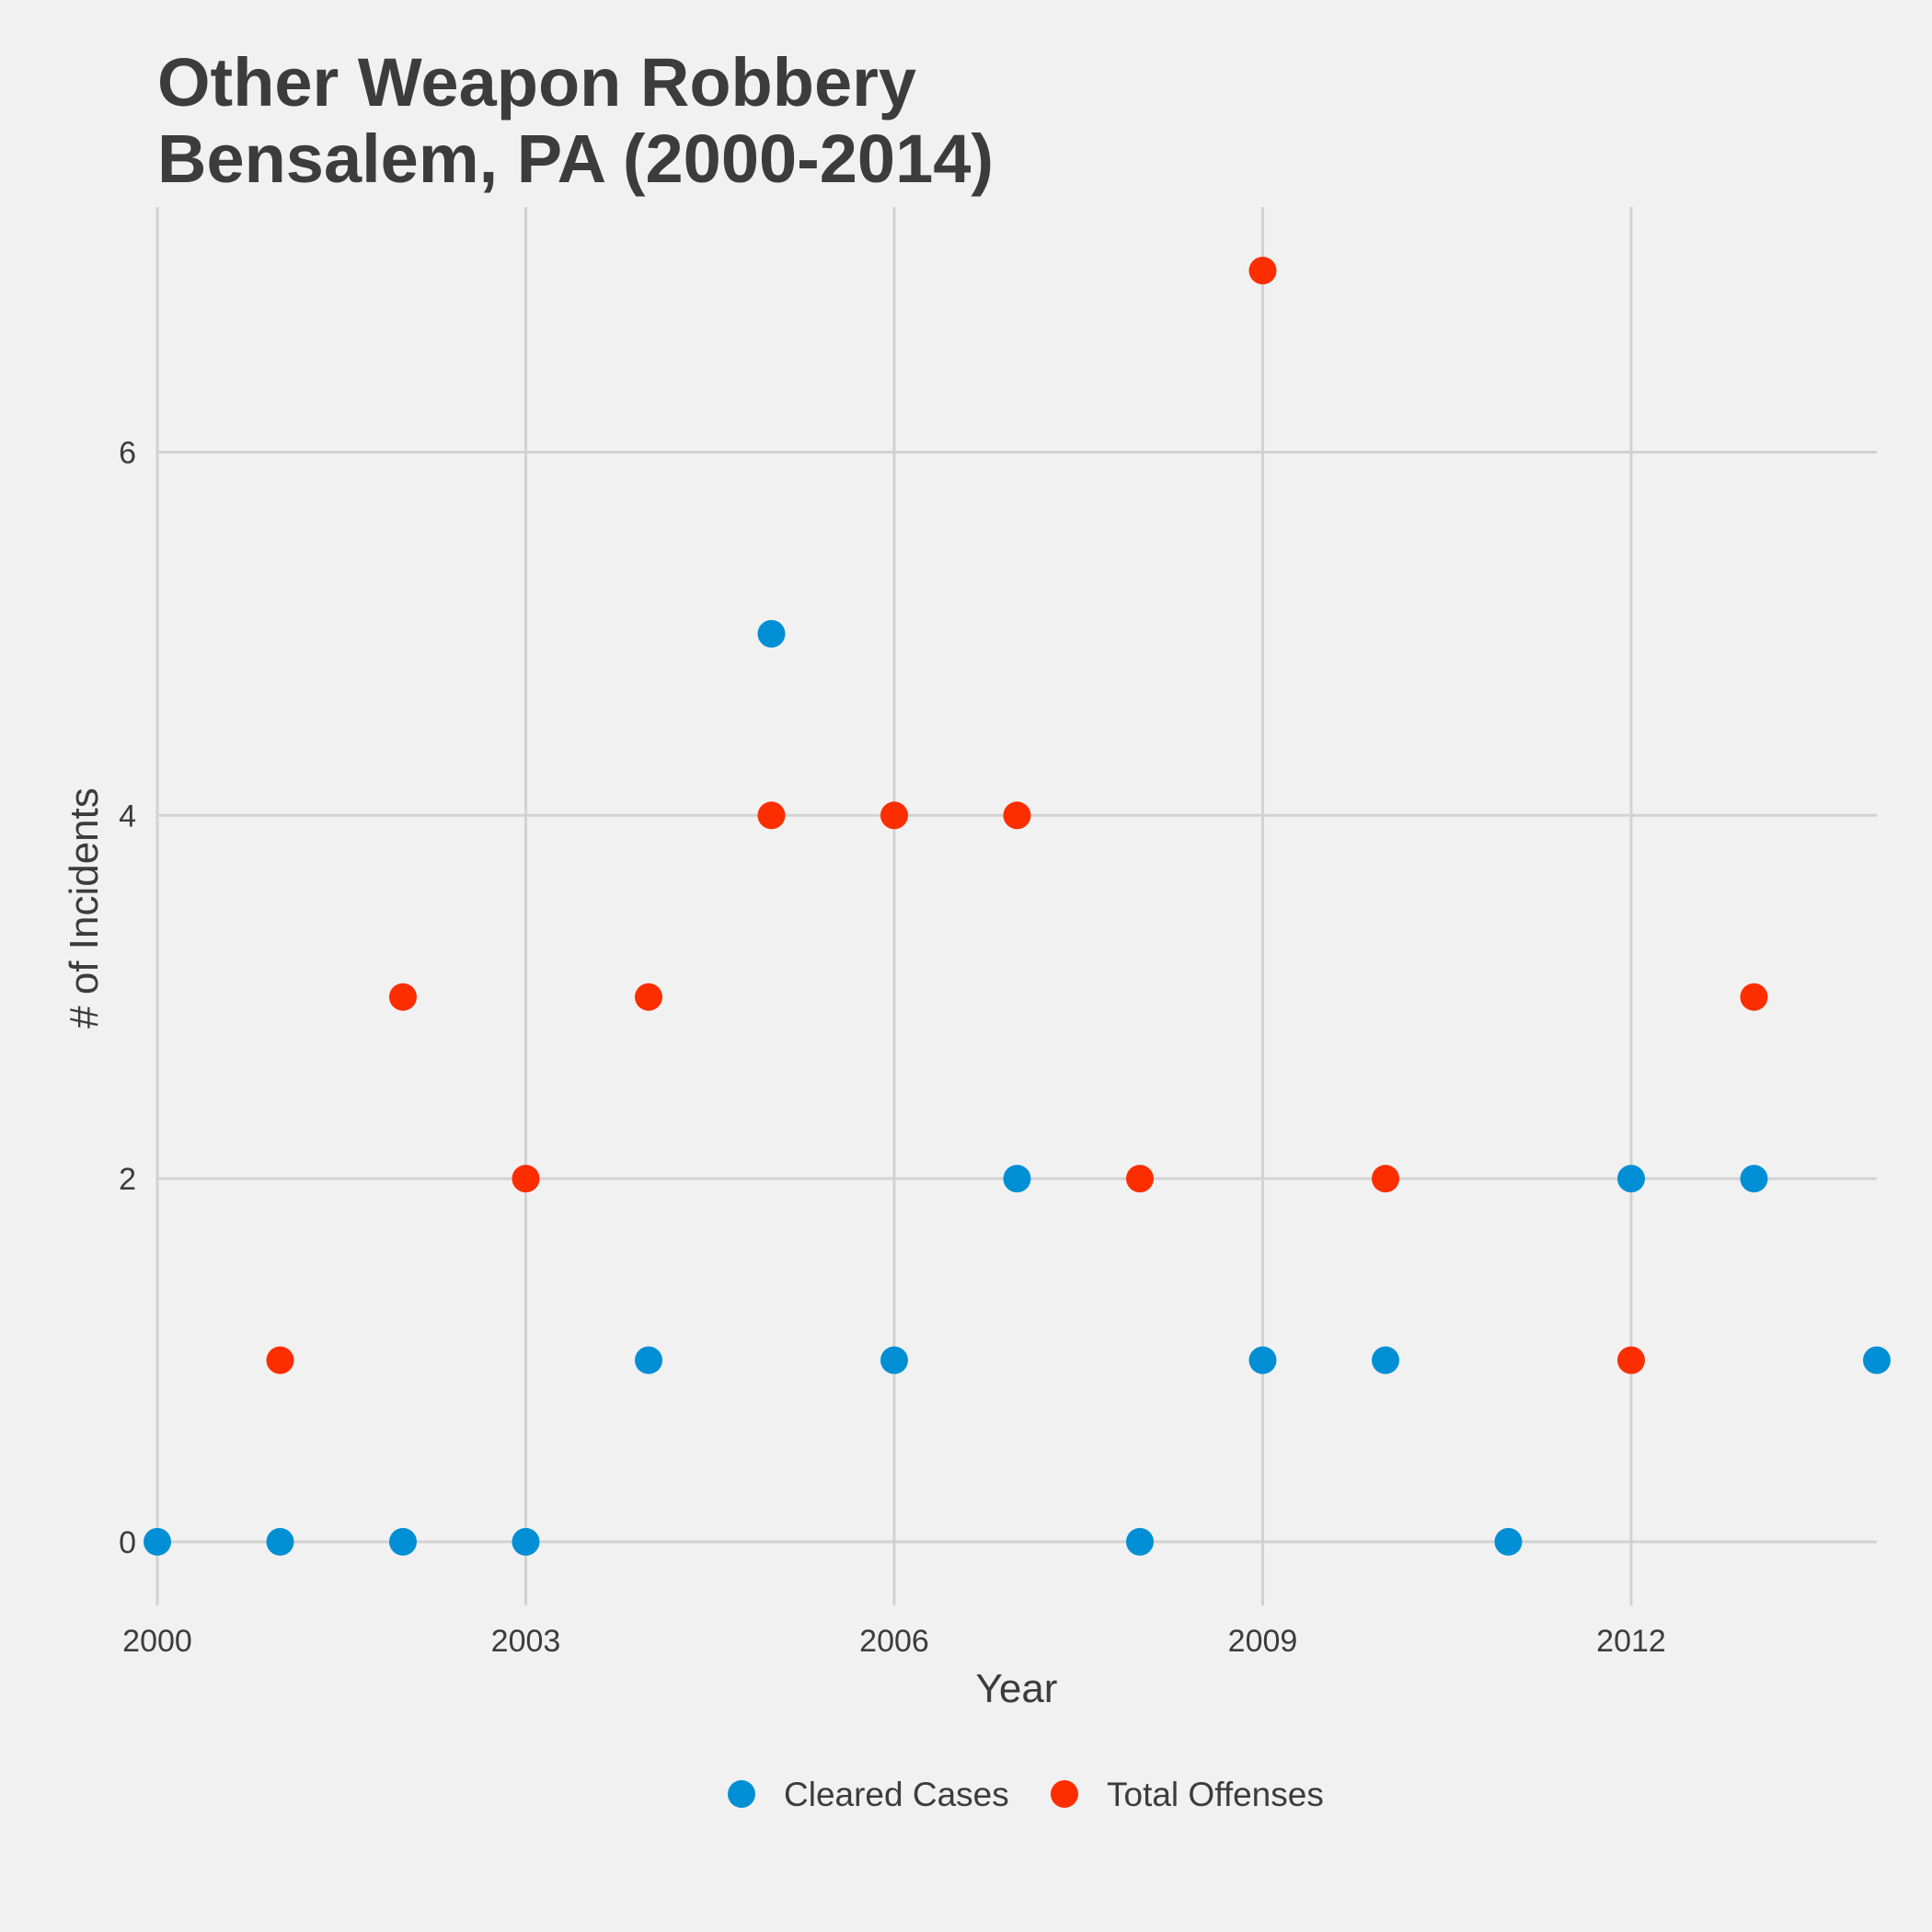 The height and width of the screenshot is (1932, 1932). What do you see at coordinates (575, 159) in the screenshot?
I see `chart-title-line-2: Bensalem, PA (2000-2014)` at bounding box center [575, 159].